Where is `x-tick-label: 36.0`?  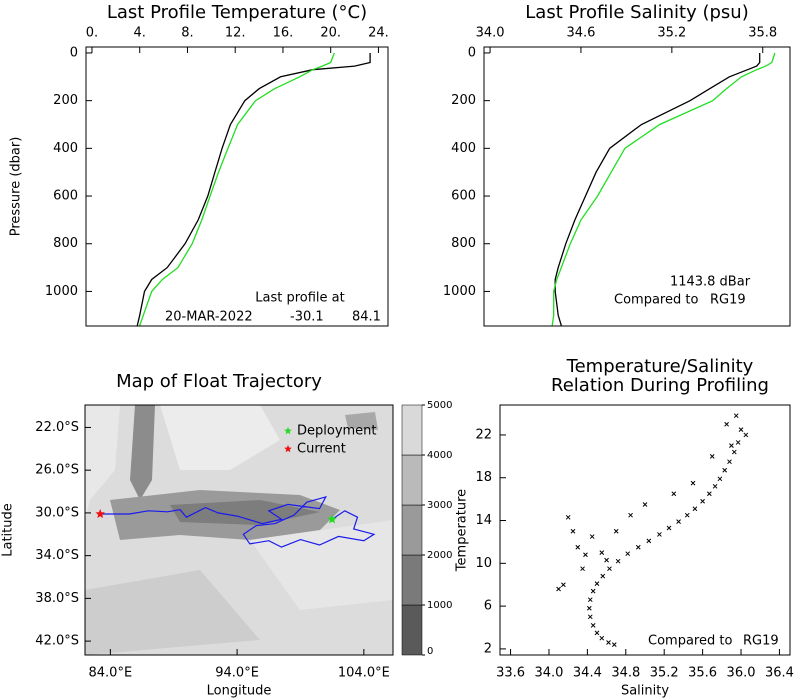 x-tick-label: 36.0 is located at coordinates (741, 673).